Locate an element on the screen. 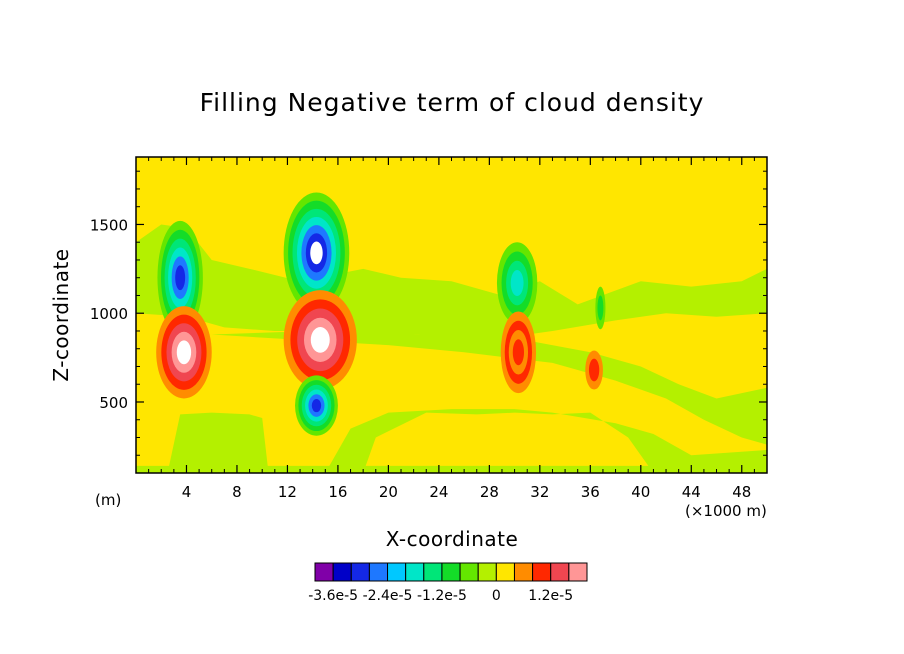  x-tick-label: 28 is located at coordinates (489, 492).